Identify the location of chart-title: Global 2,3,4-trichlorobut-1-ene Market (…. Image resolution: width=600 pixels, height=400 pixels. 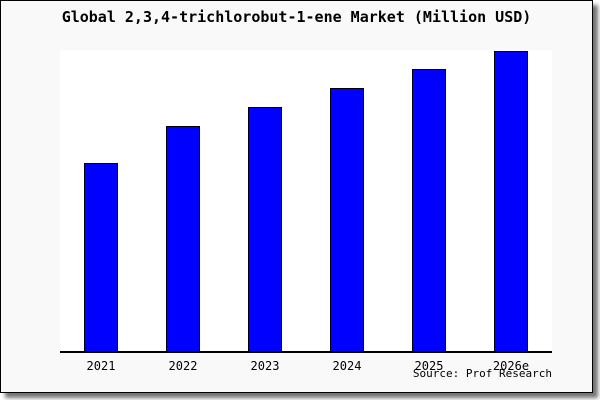
(296, 17).